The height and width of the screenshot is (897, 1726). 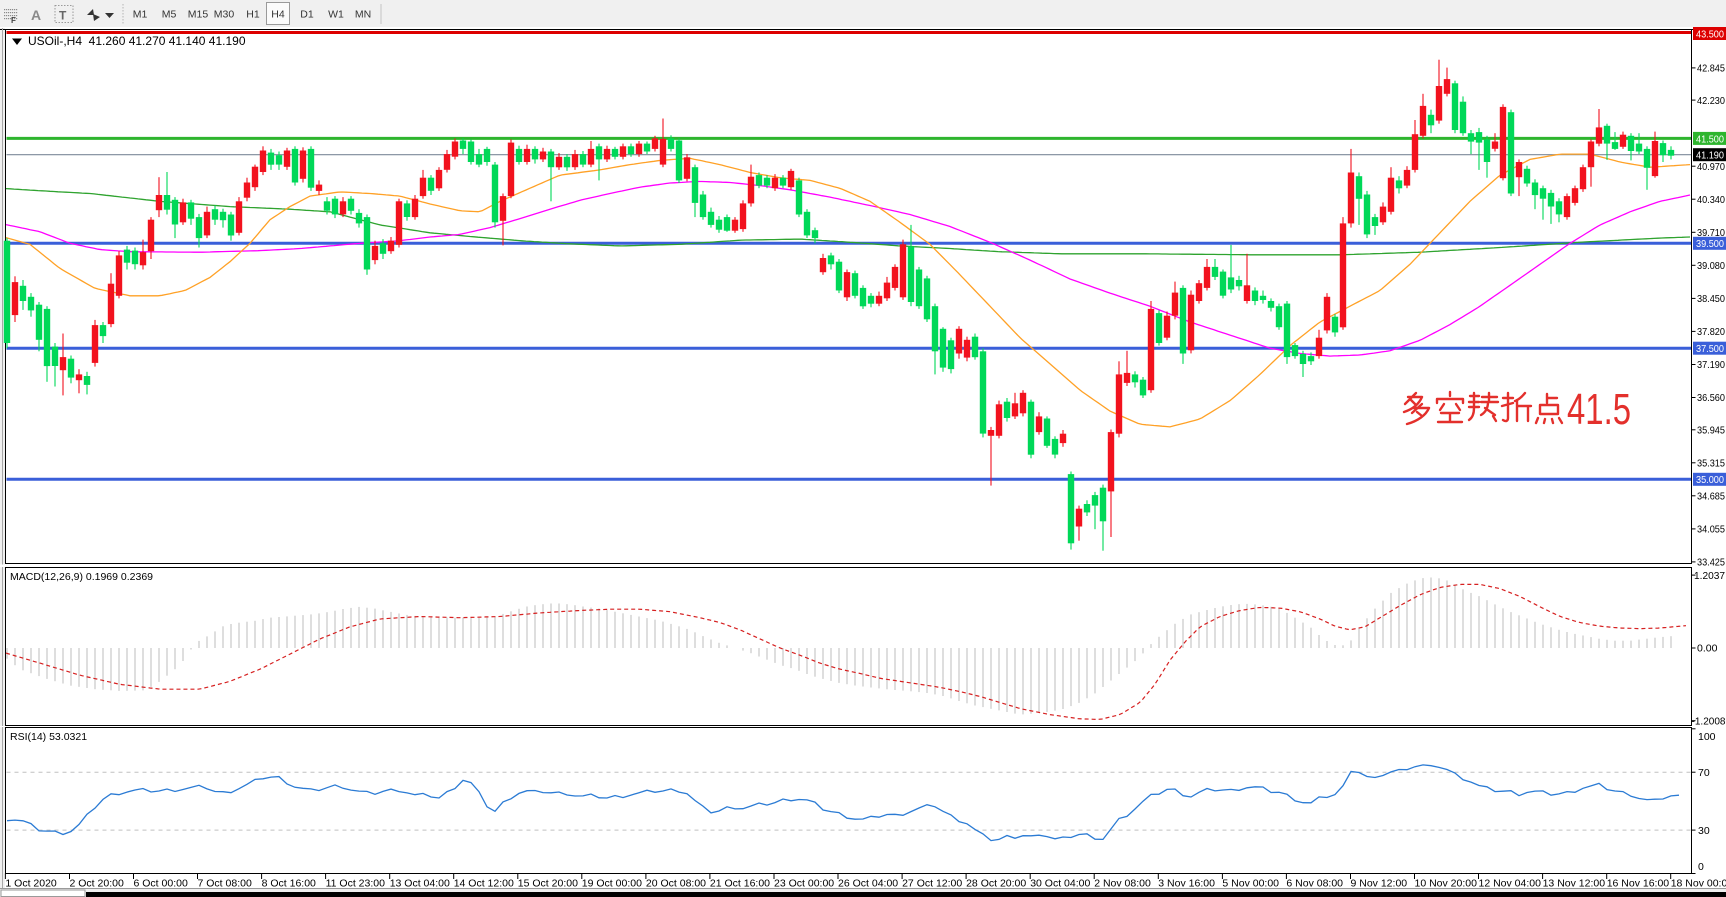 What do you see at coordinates (137, 41) in the screenshot?
I see `svg-text:USOil-,H4 41.260 41.270 41.14: USOil-,H4 41.260 41.270 41.140 41.190` at bounding box center [137, 41].